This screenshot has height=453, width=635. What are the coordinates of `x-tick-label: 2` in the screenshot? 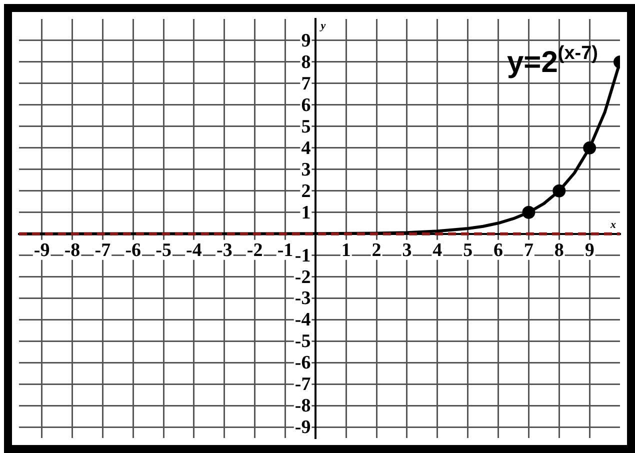 It's located at (377, 250).